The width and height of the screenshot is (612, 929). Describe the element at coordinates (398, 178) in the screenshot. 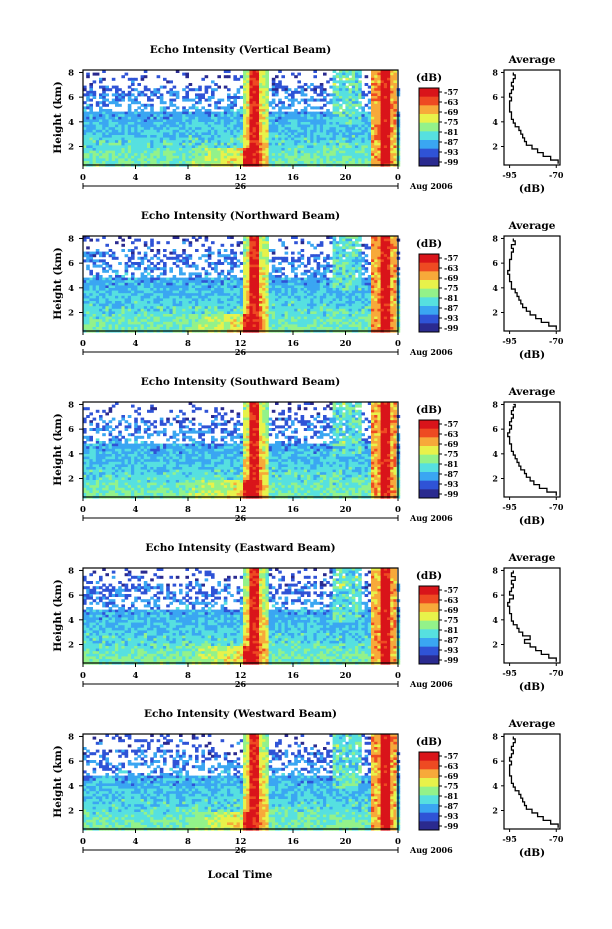

I see `x-tick-label: 0` at that location.